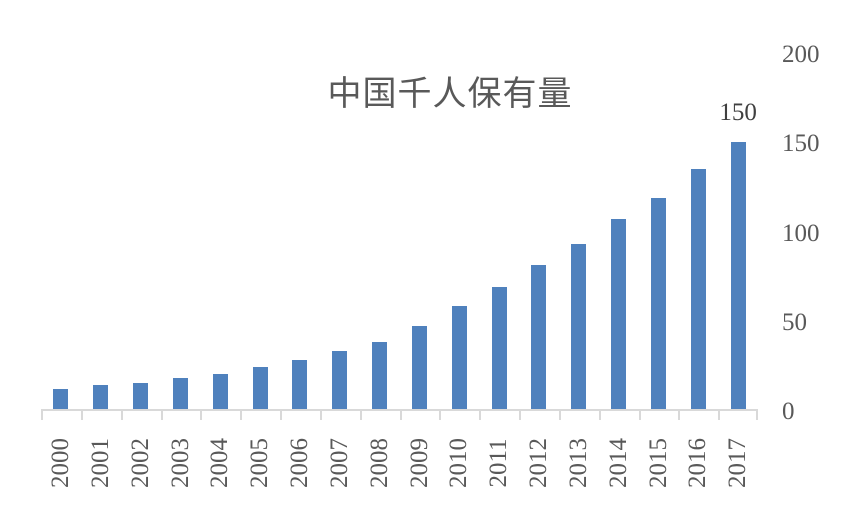 Image resolution: width=860 pixels, height=507 pixels. I want to click on x-tick-label: 2017, so click(738, 463).